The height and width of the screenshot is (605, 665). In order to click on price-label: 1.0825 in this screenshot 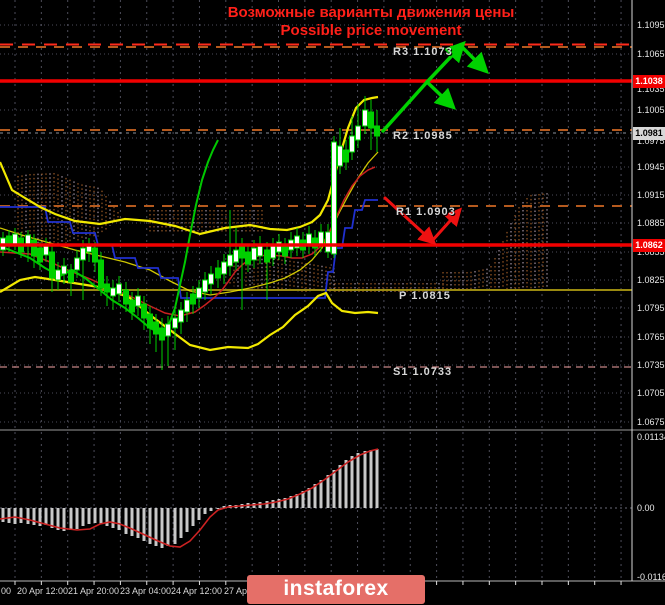, I will do `click(651, 280)`.